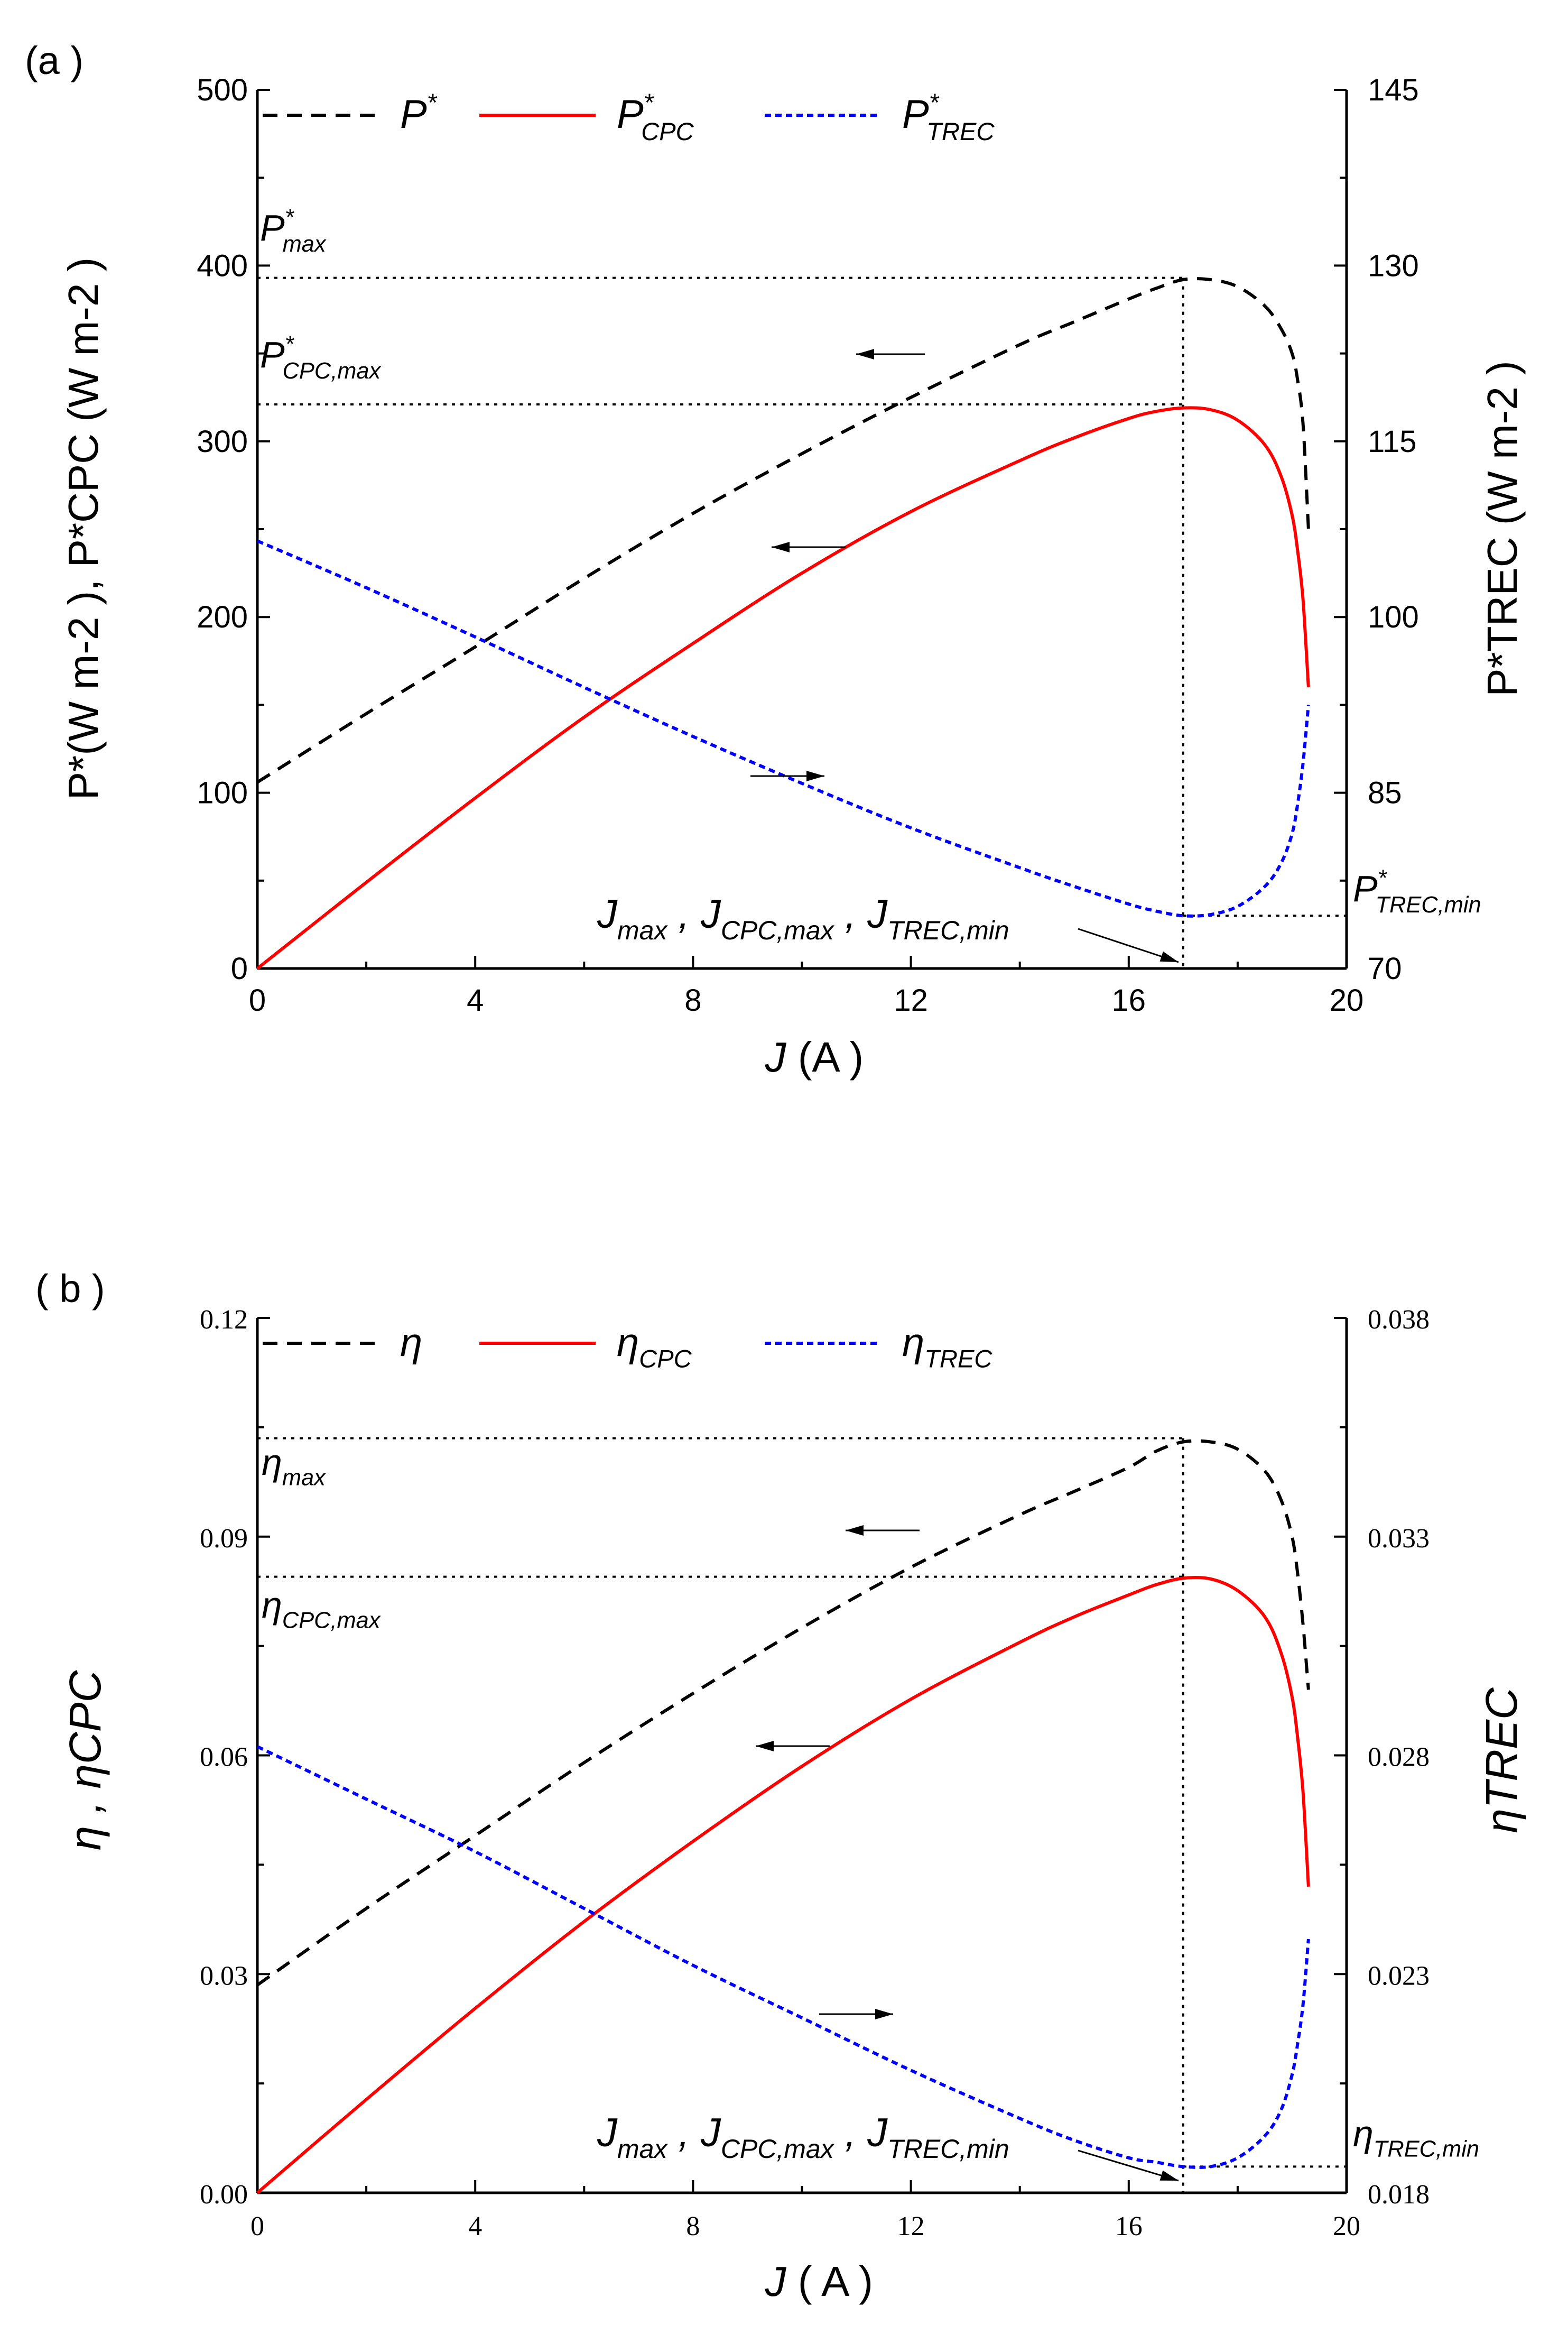 The width and height of the screenshot is (1568, 2344). Describe the element at coordinates (272, 228) in the screenshot. I see `annotation-p_max-base: P` at that location.